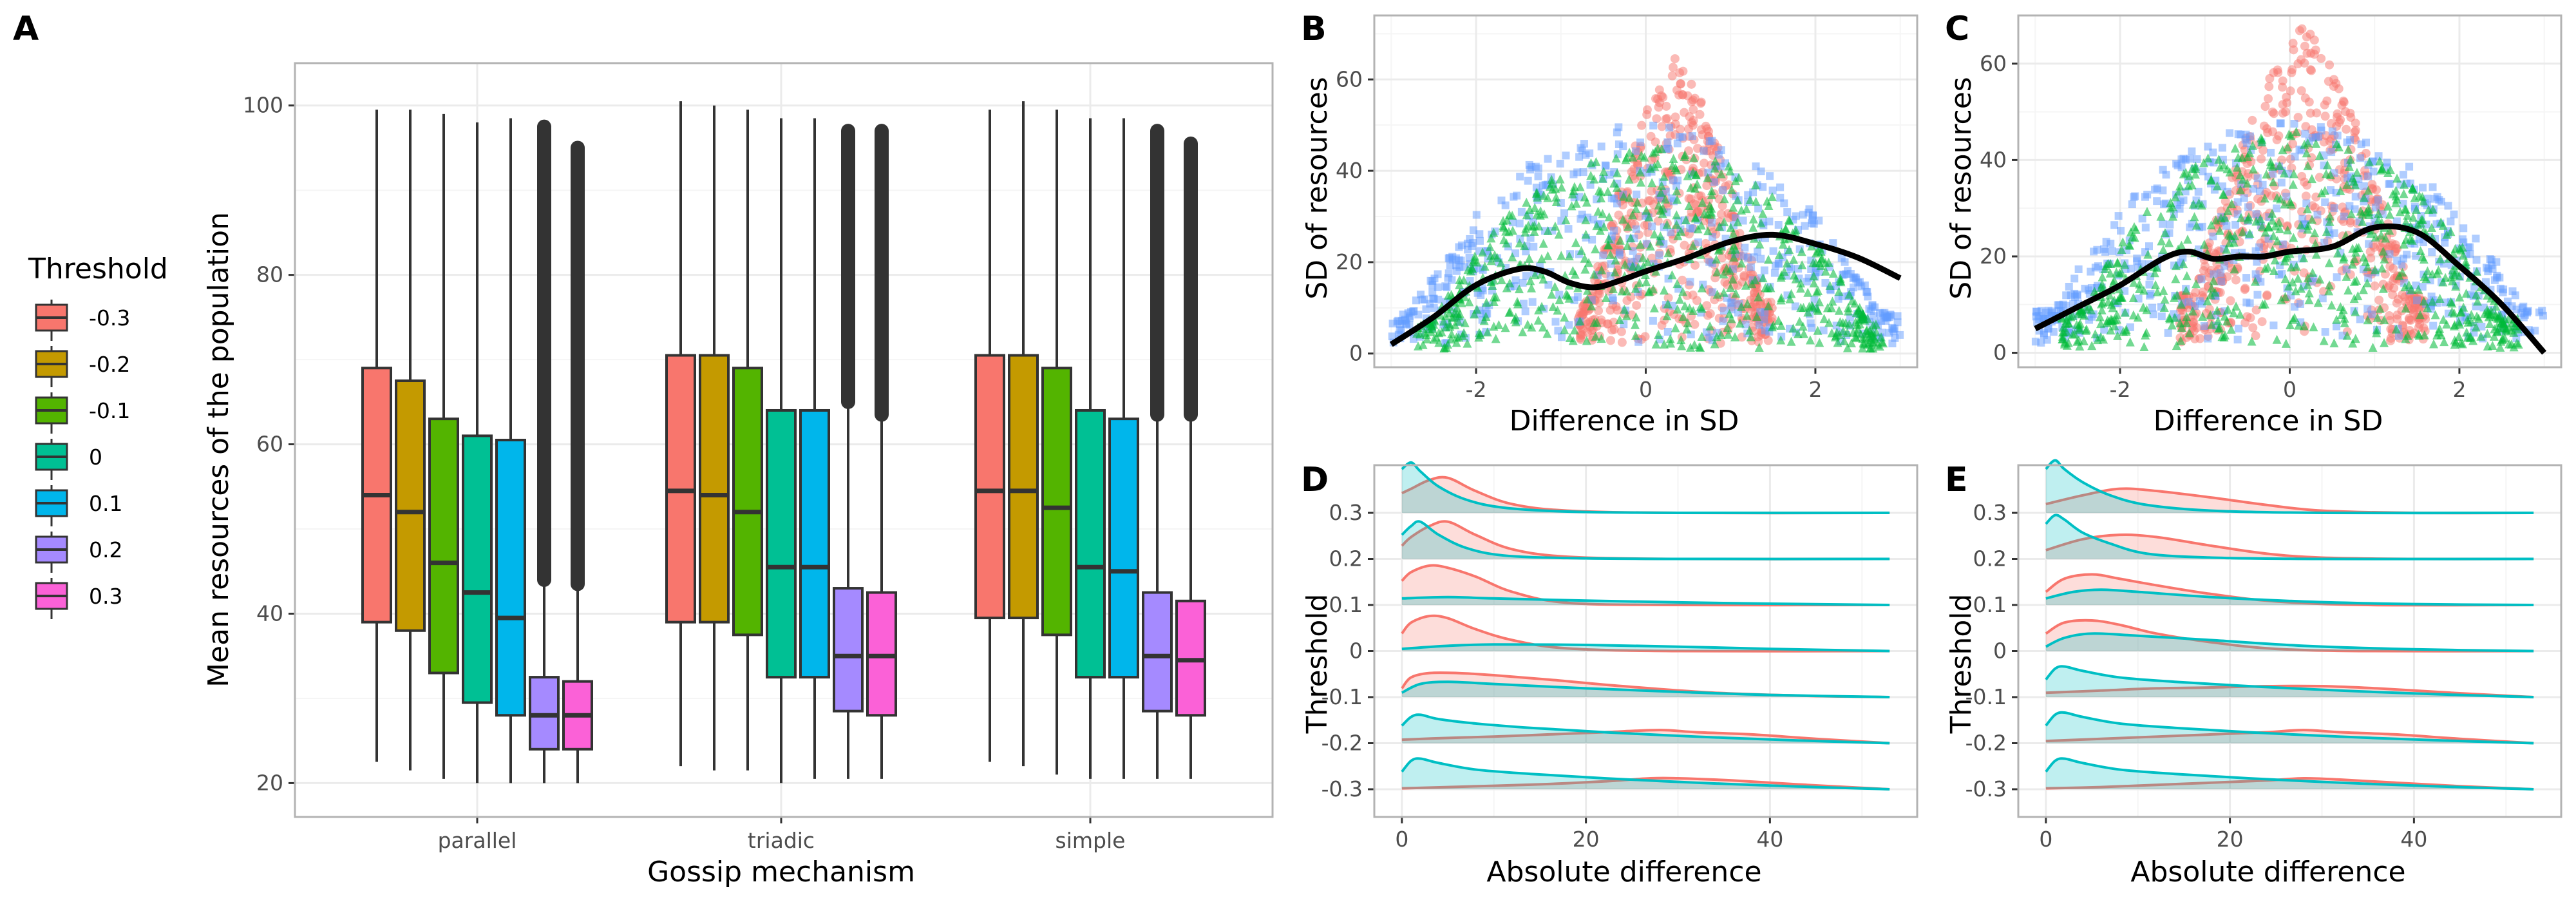 Image resolution: width=2576 pixels, height=902 pixels. Describe the element at coordinates (2289, 590) in the screenshot. I see `ridge-fill-red` at that location.